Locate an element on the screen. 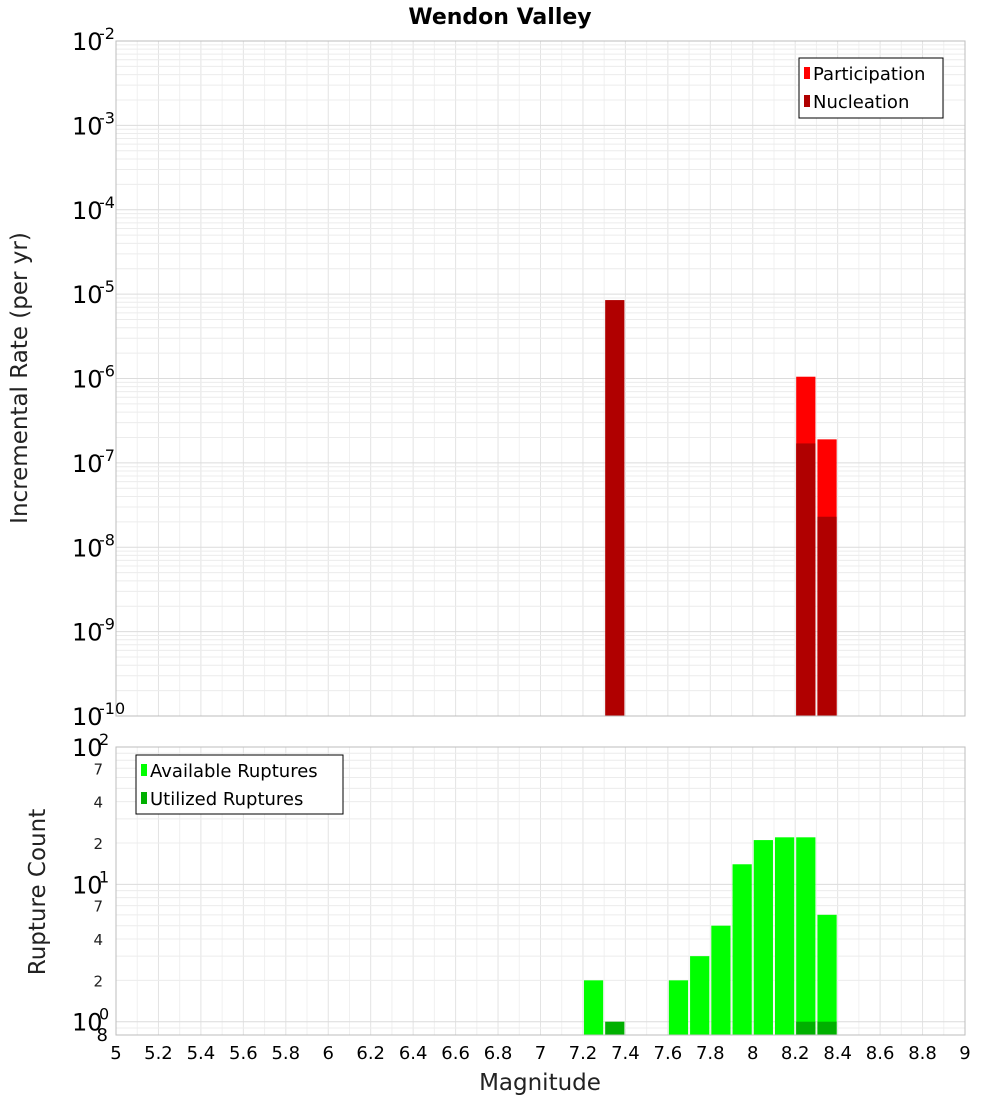 The image size is (1000, 1100). x-axis-title: Magnitude is located at coordinates (540, 1083).